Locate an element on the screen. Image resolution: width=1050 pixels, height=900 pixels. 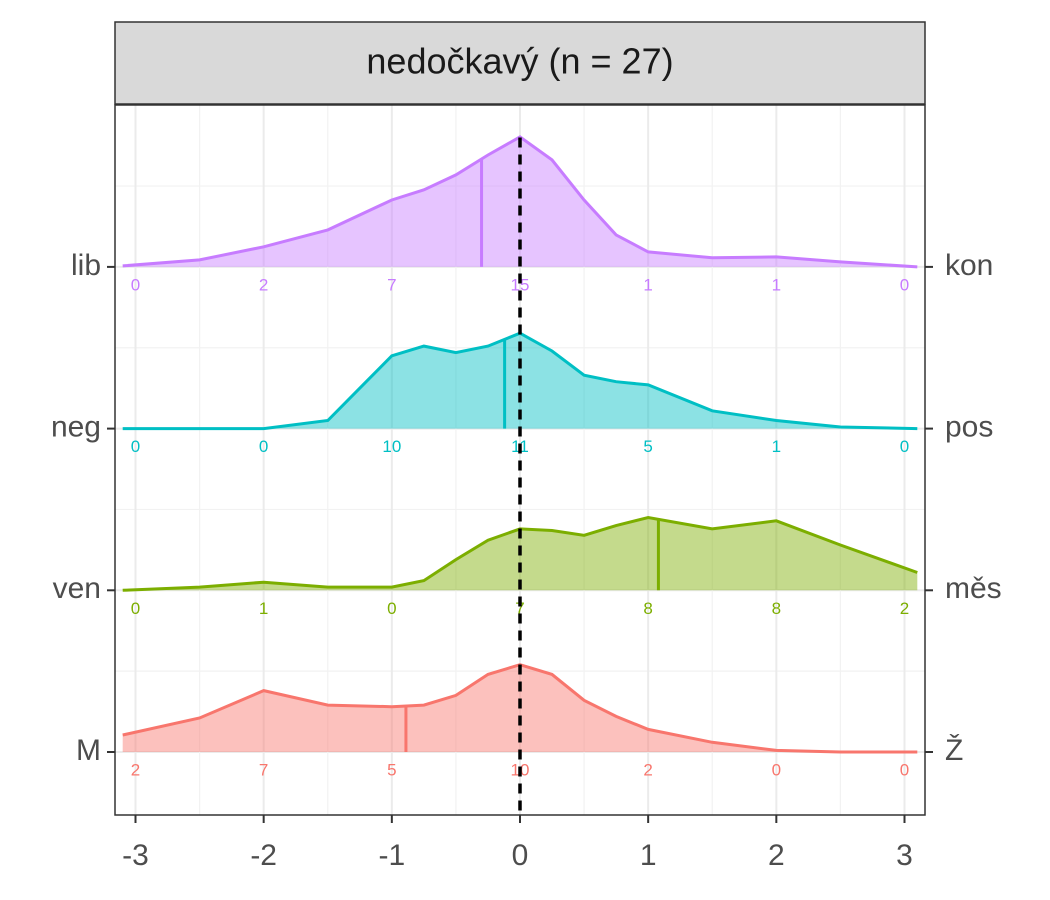
y-tick-label: M is located at coordinates (88, 750).